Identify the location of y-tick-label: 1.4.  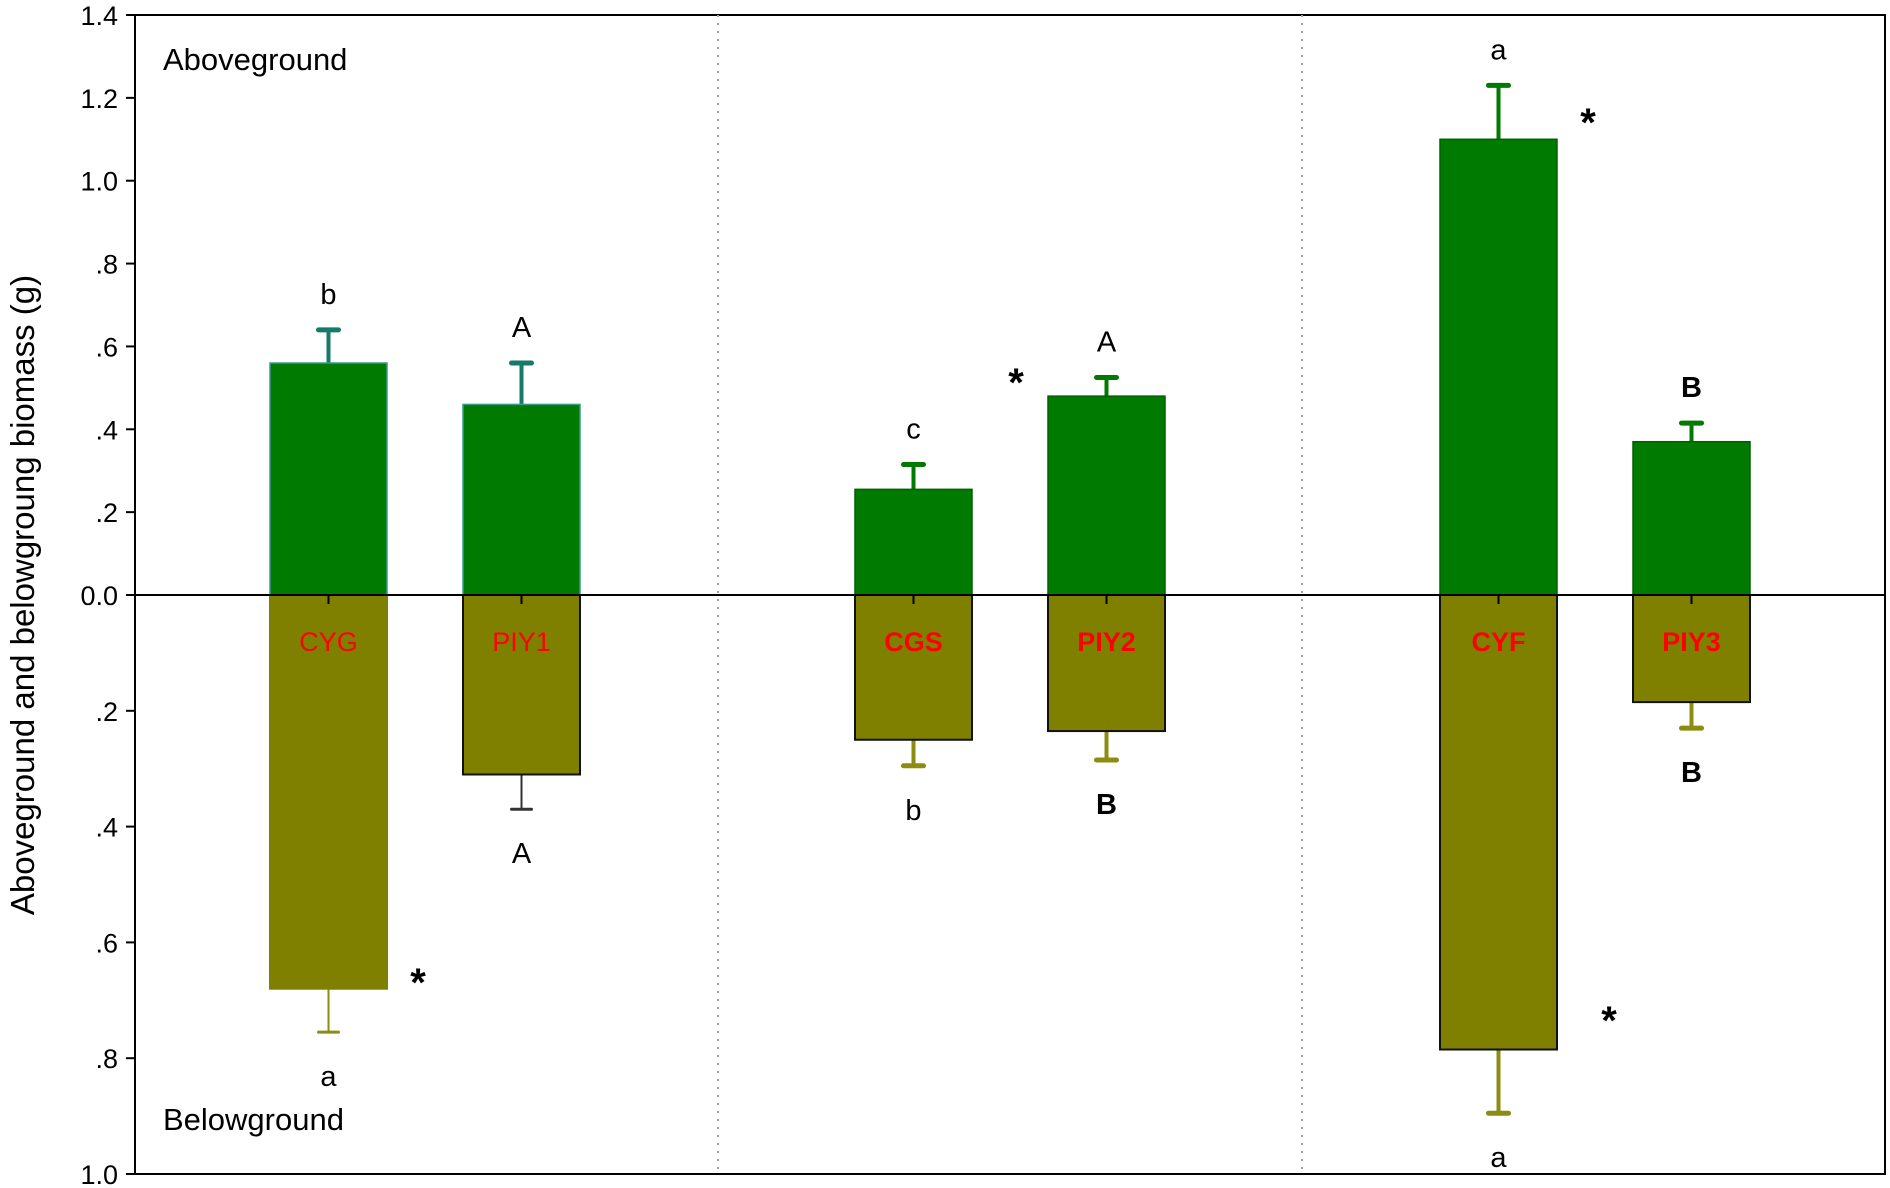
(99, 16).